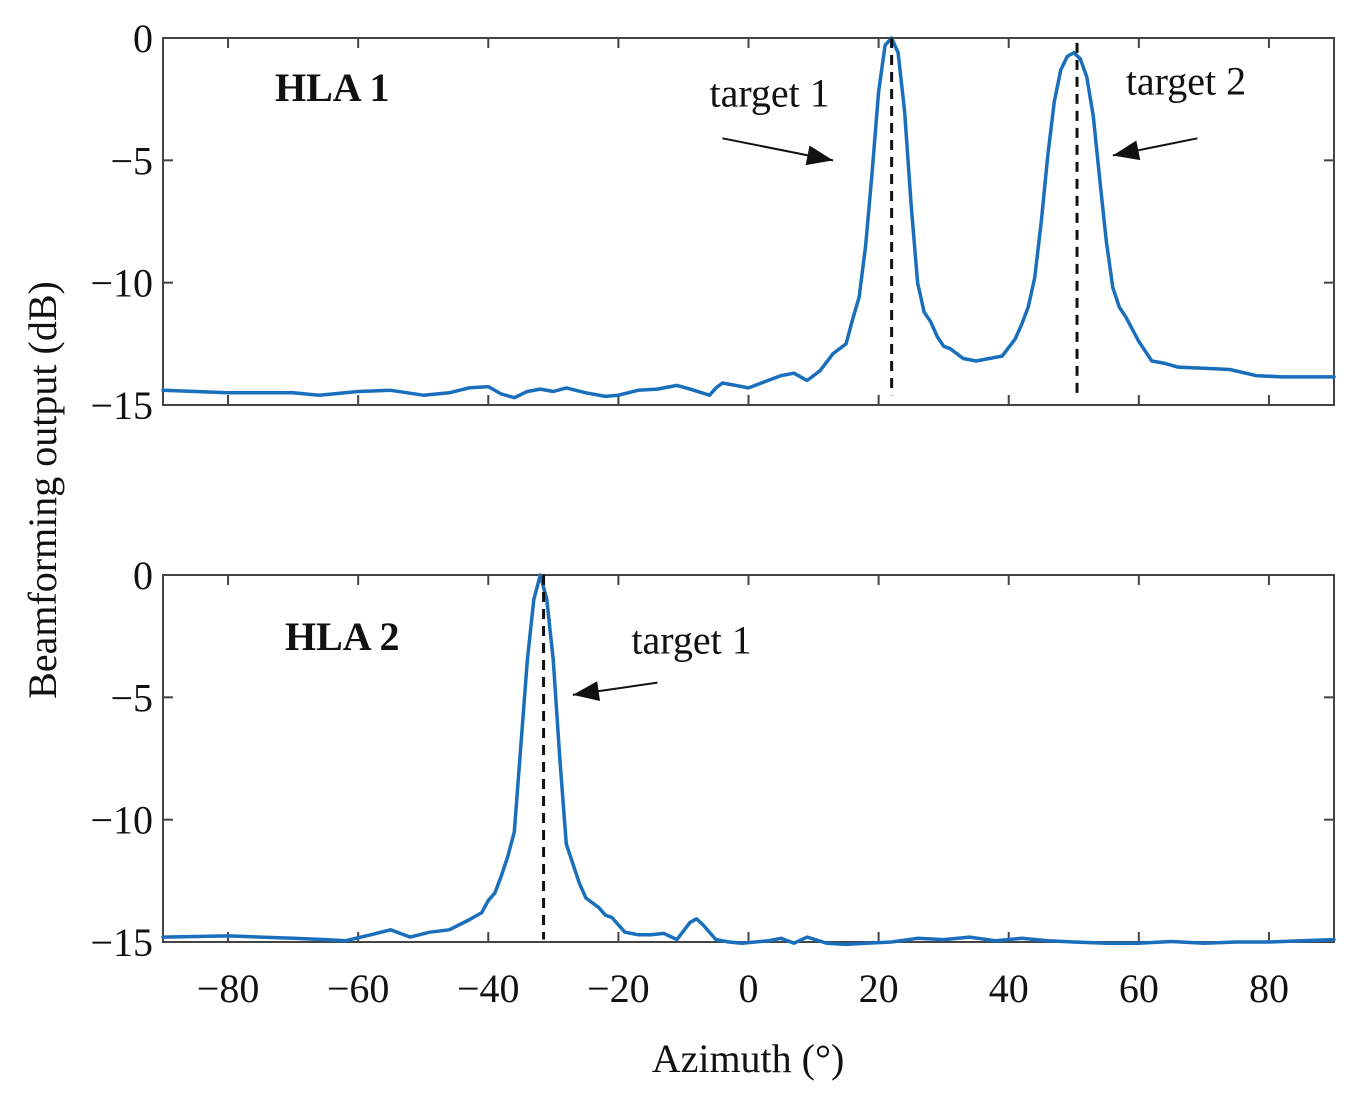 This screenshot has width=1364, height=1100. I want to click on x-axis-label: Azimuth (°), so click(748, 1058).